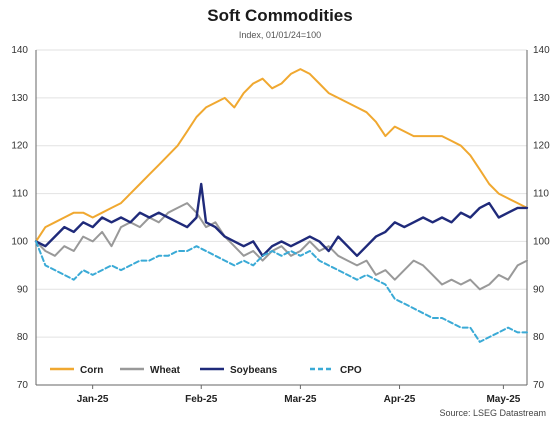  What do you see at coordinates (541, 98) in the screenshot?
I see `y-tick-label-right: 130` at bounding box center [541, 98].